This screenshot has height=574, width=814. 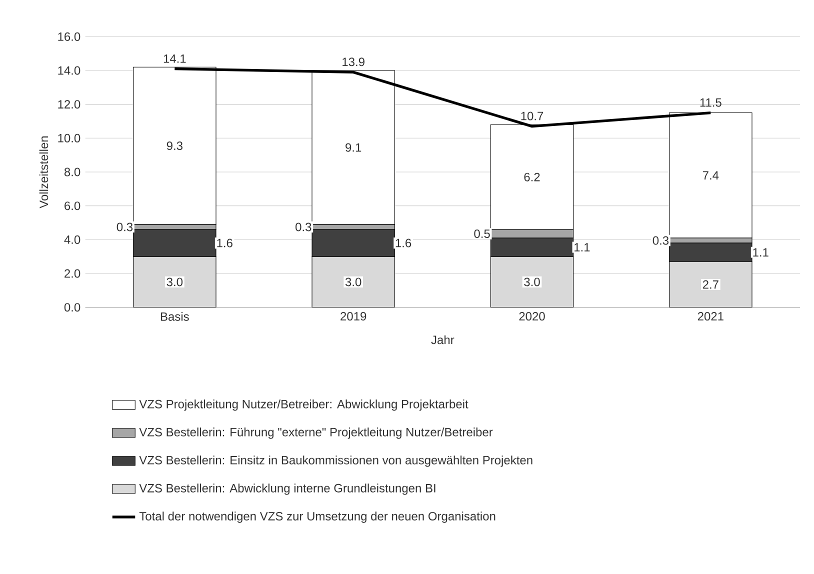 What do you see at coordinates (442, 339) in the screenshot?
I see `x-axis-title: Jahr` at bounding box center [442, 339].